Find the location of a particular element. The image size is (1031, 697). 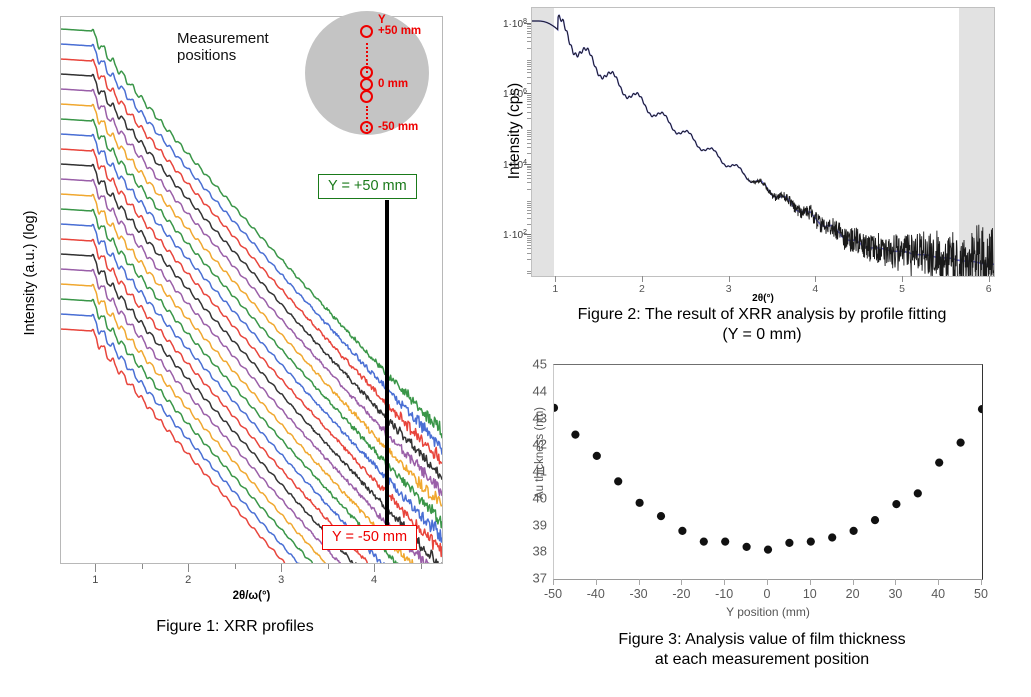

figure-2-x-tick-label: 4 is located at coordinates (815, 289).